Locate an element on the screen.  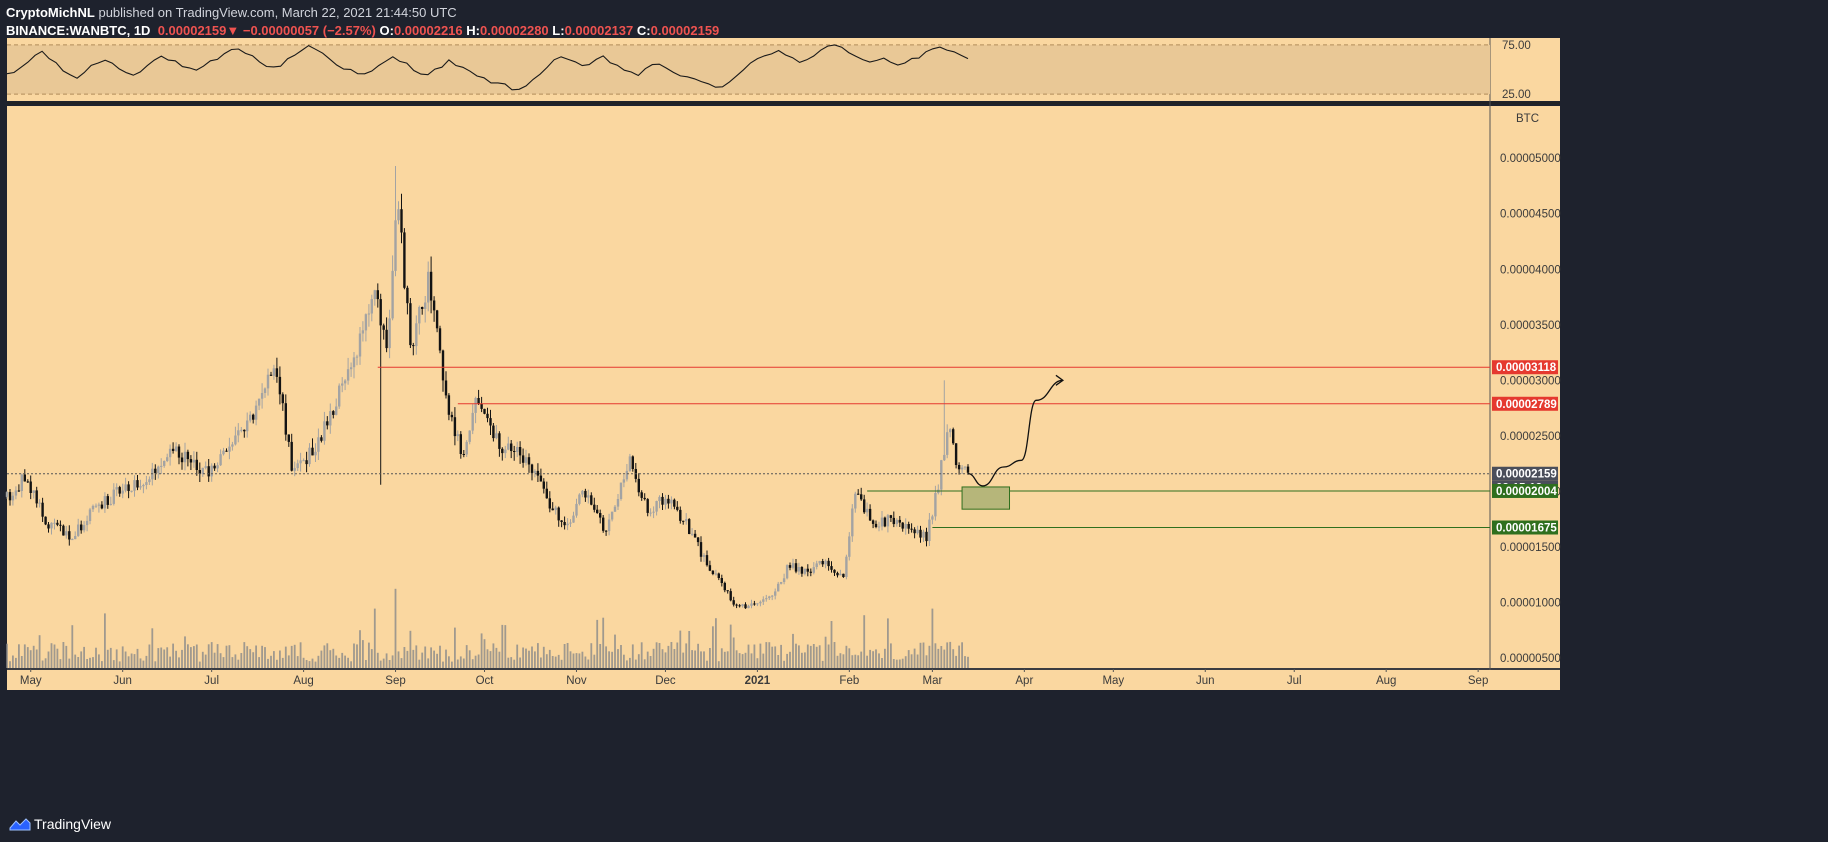
tradingview-logo-icon is located at coordinates (20, 824).